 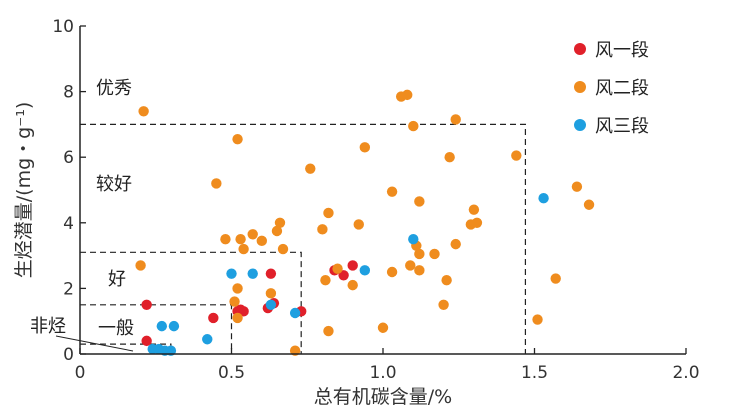 What do you see at coordinates (68, 93) in the screenshot?
I see `y-tick-label: 8` at bounding box center [68, 93].